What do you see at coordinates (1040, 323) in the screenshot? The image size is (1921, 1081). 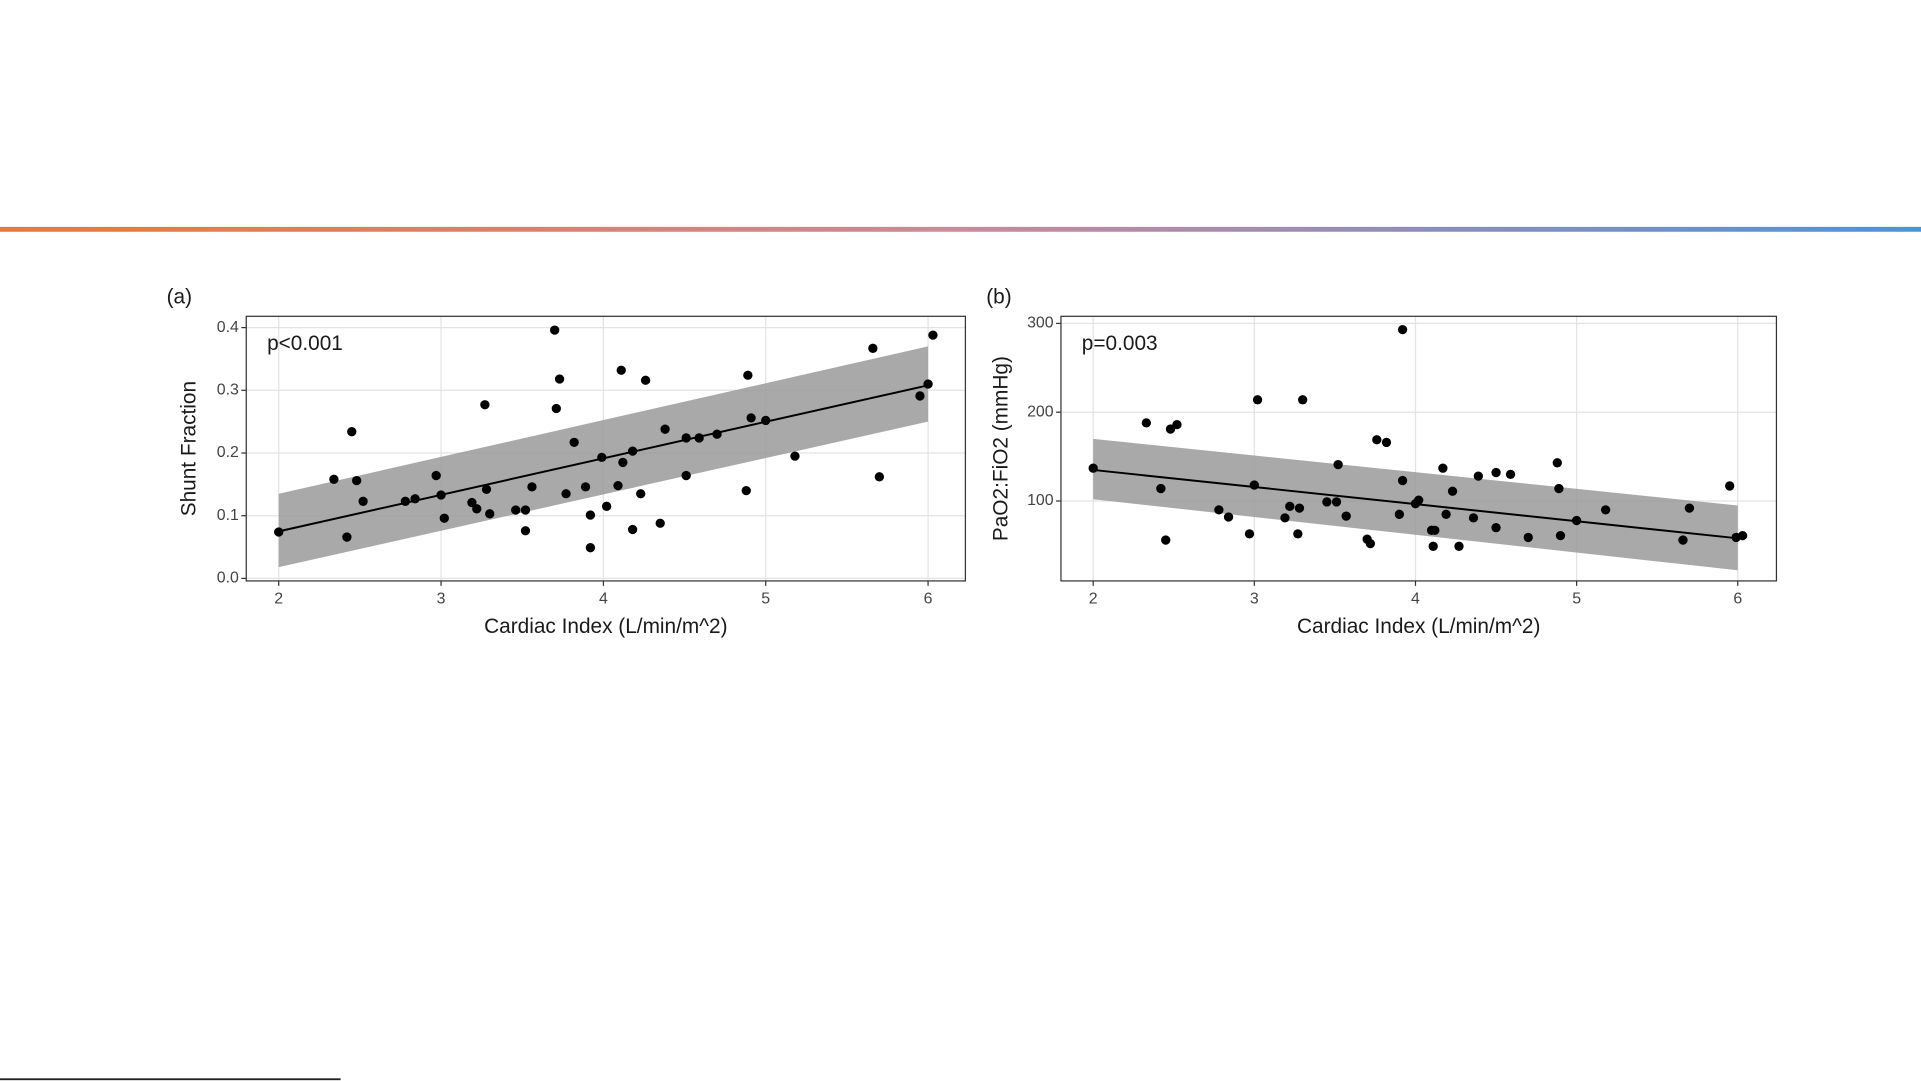 I see `y-tick-label: 300` at bounding box center [1040, 323].